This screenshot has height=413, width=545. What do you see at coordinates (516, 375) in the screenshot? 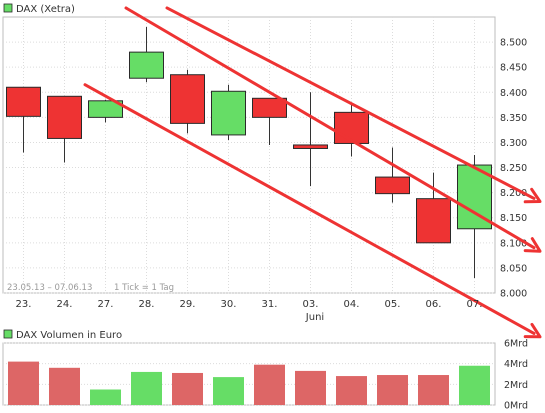
I see `volume-y-axis: 0Mrd 2Mrd 4Mrd 6Mrd` at bounding box center [516, 375].